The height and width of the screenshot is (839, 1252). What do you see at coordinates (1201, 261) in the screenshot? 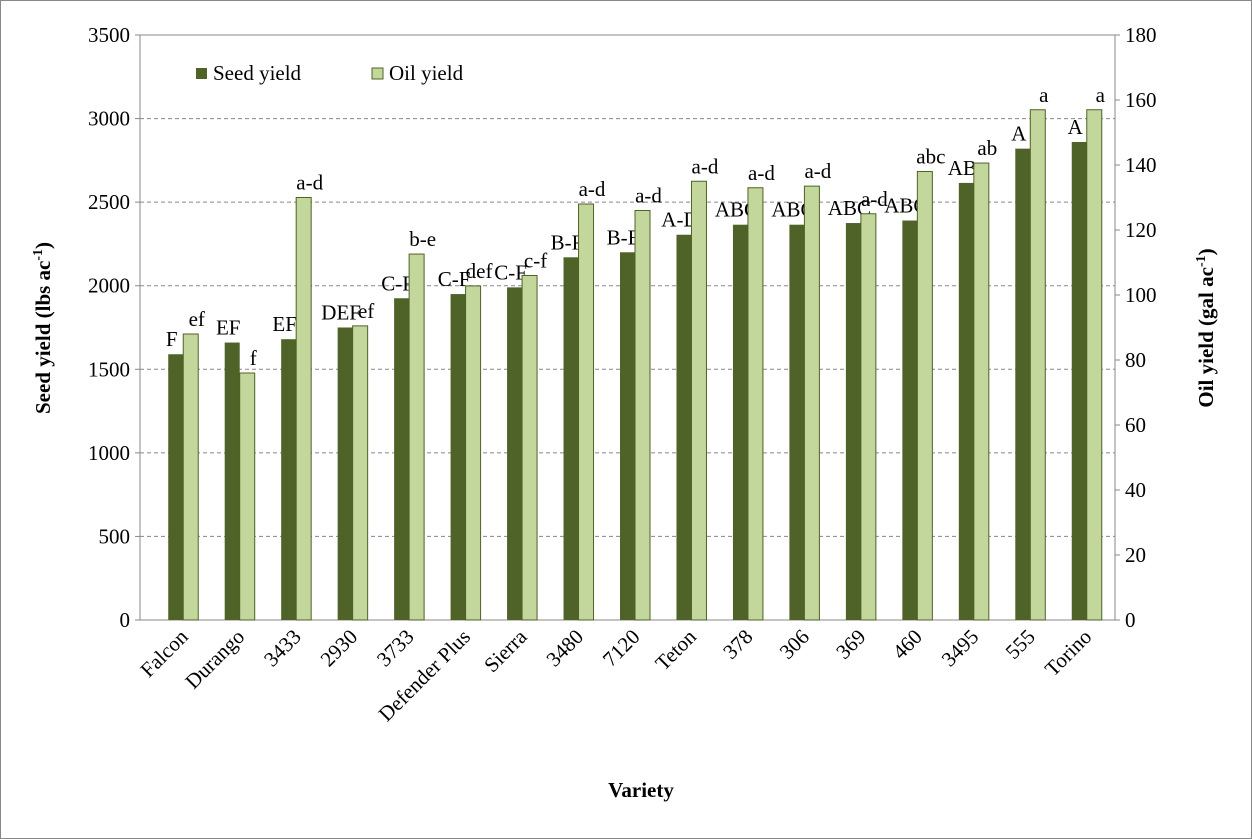
I see `y2-axis-title-sup: -1` at bounding box center [1201, 261].